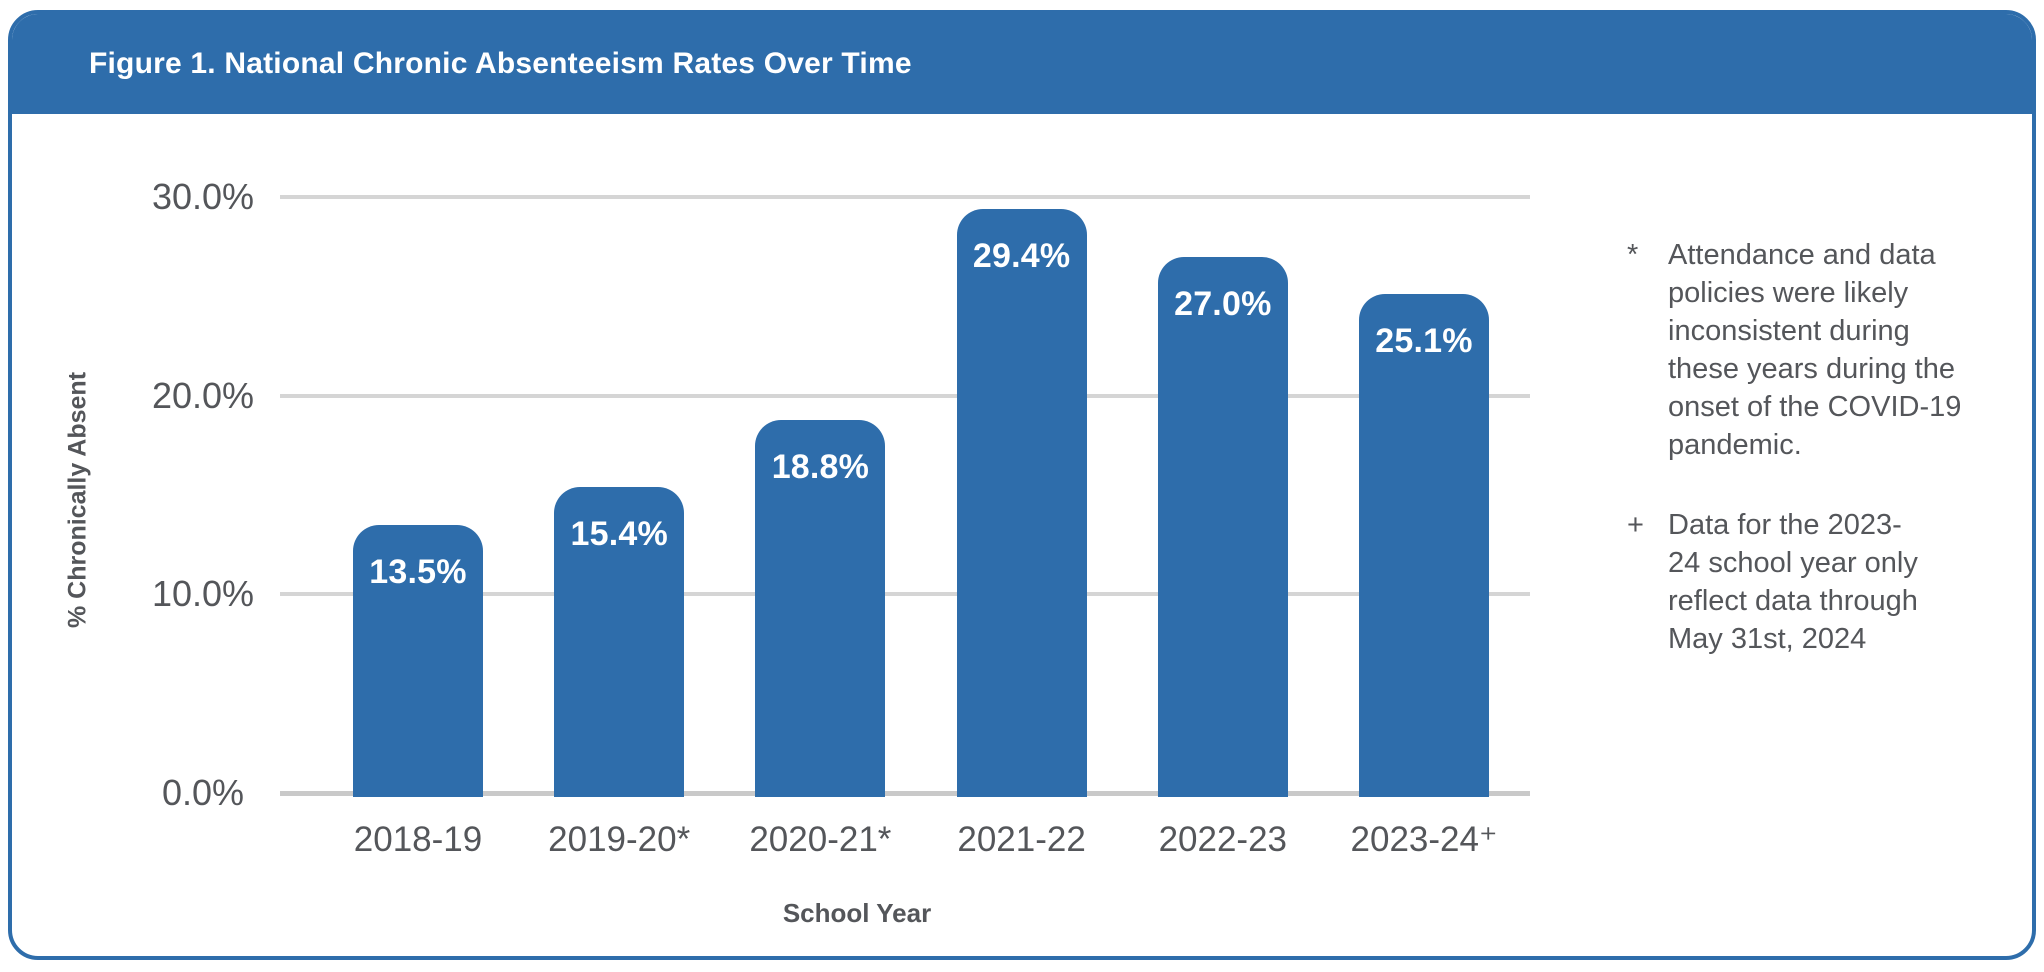 This screenshot has height=972, width=2044. What do you see at coordinates (619, 642) in the screenshot?
I see `bar: 15.4%` at bounding box center [619, 642].